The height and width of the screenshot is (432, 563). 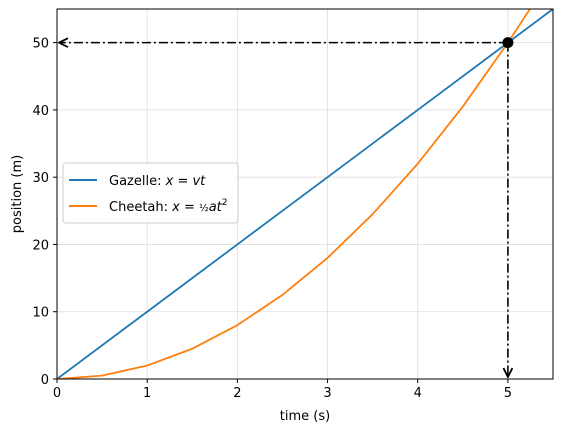 What do you see at coordinates (17, 194) in the screenshot?
I see `y-axis-label: position (m)` at bounding box center [17, 194].